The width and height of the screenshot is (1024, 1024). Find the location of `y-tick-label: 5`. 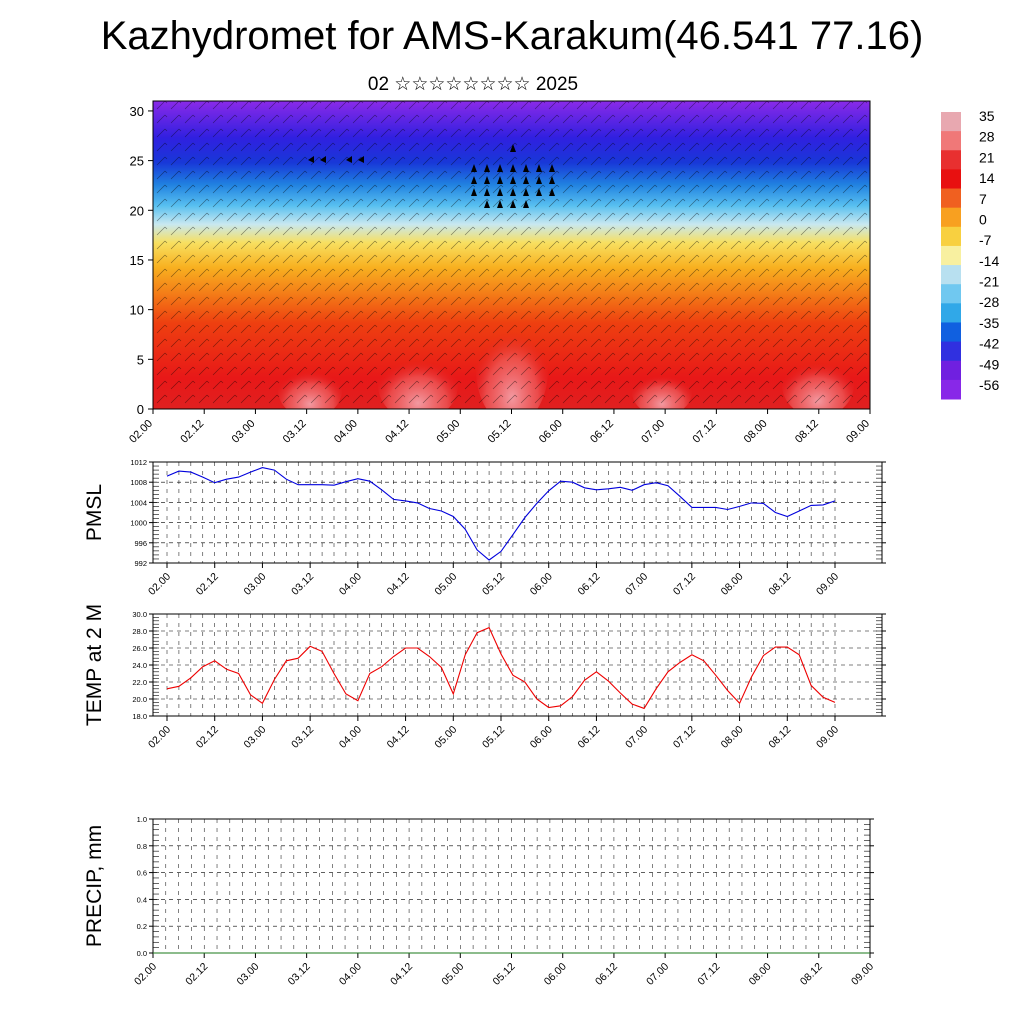

y-tick-label: 5 is located at coordinates (140, 359).